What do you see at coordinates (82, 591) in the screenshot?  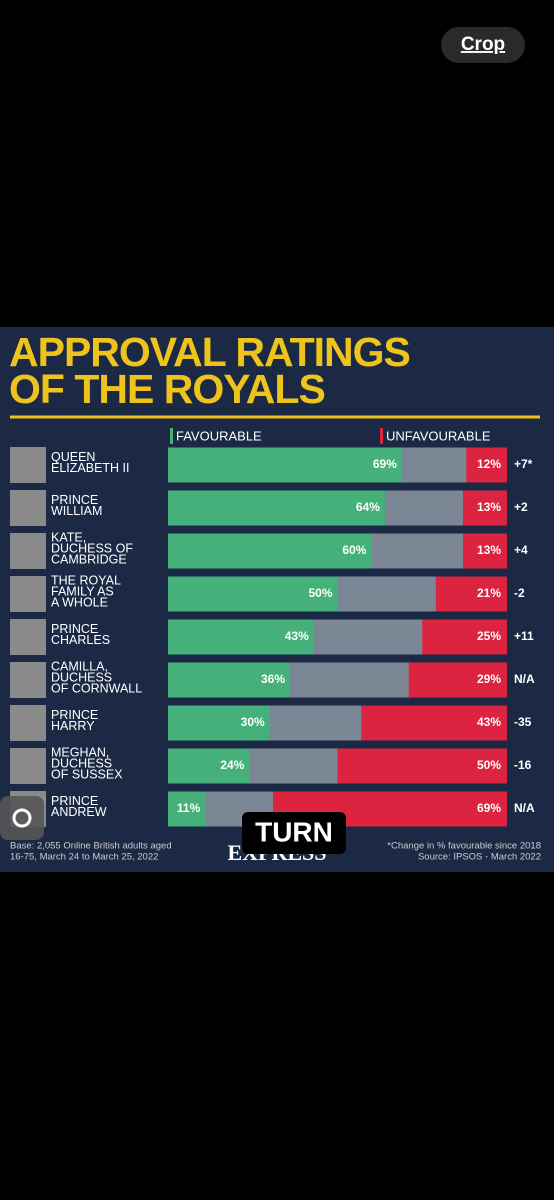 I see `category-label: FAMILY AS` at bounding box center [82, 591].